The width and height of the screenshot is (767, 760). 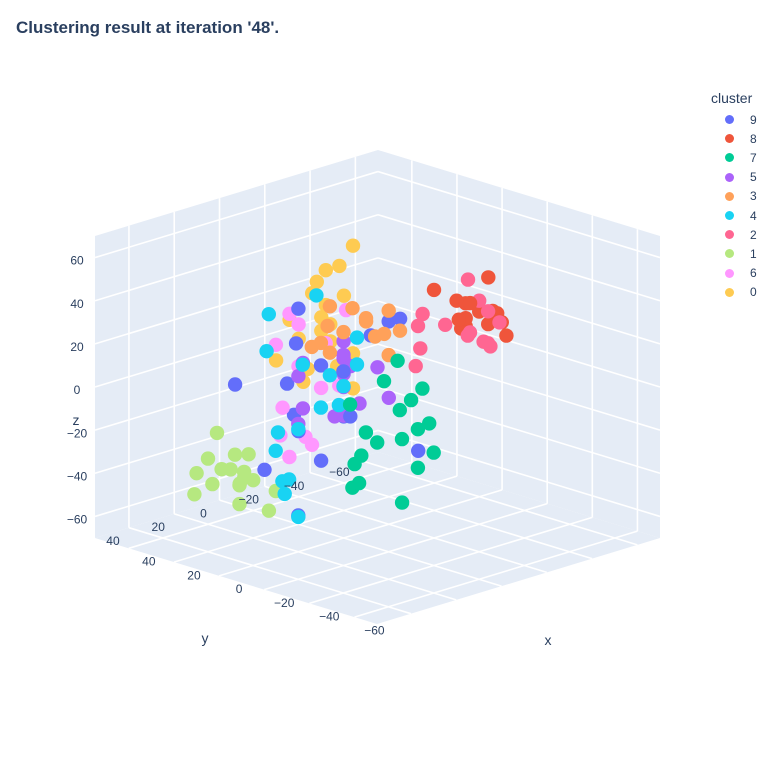 I want to click on legend-item-3: 3, so click(x=734, y=196).